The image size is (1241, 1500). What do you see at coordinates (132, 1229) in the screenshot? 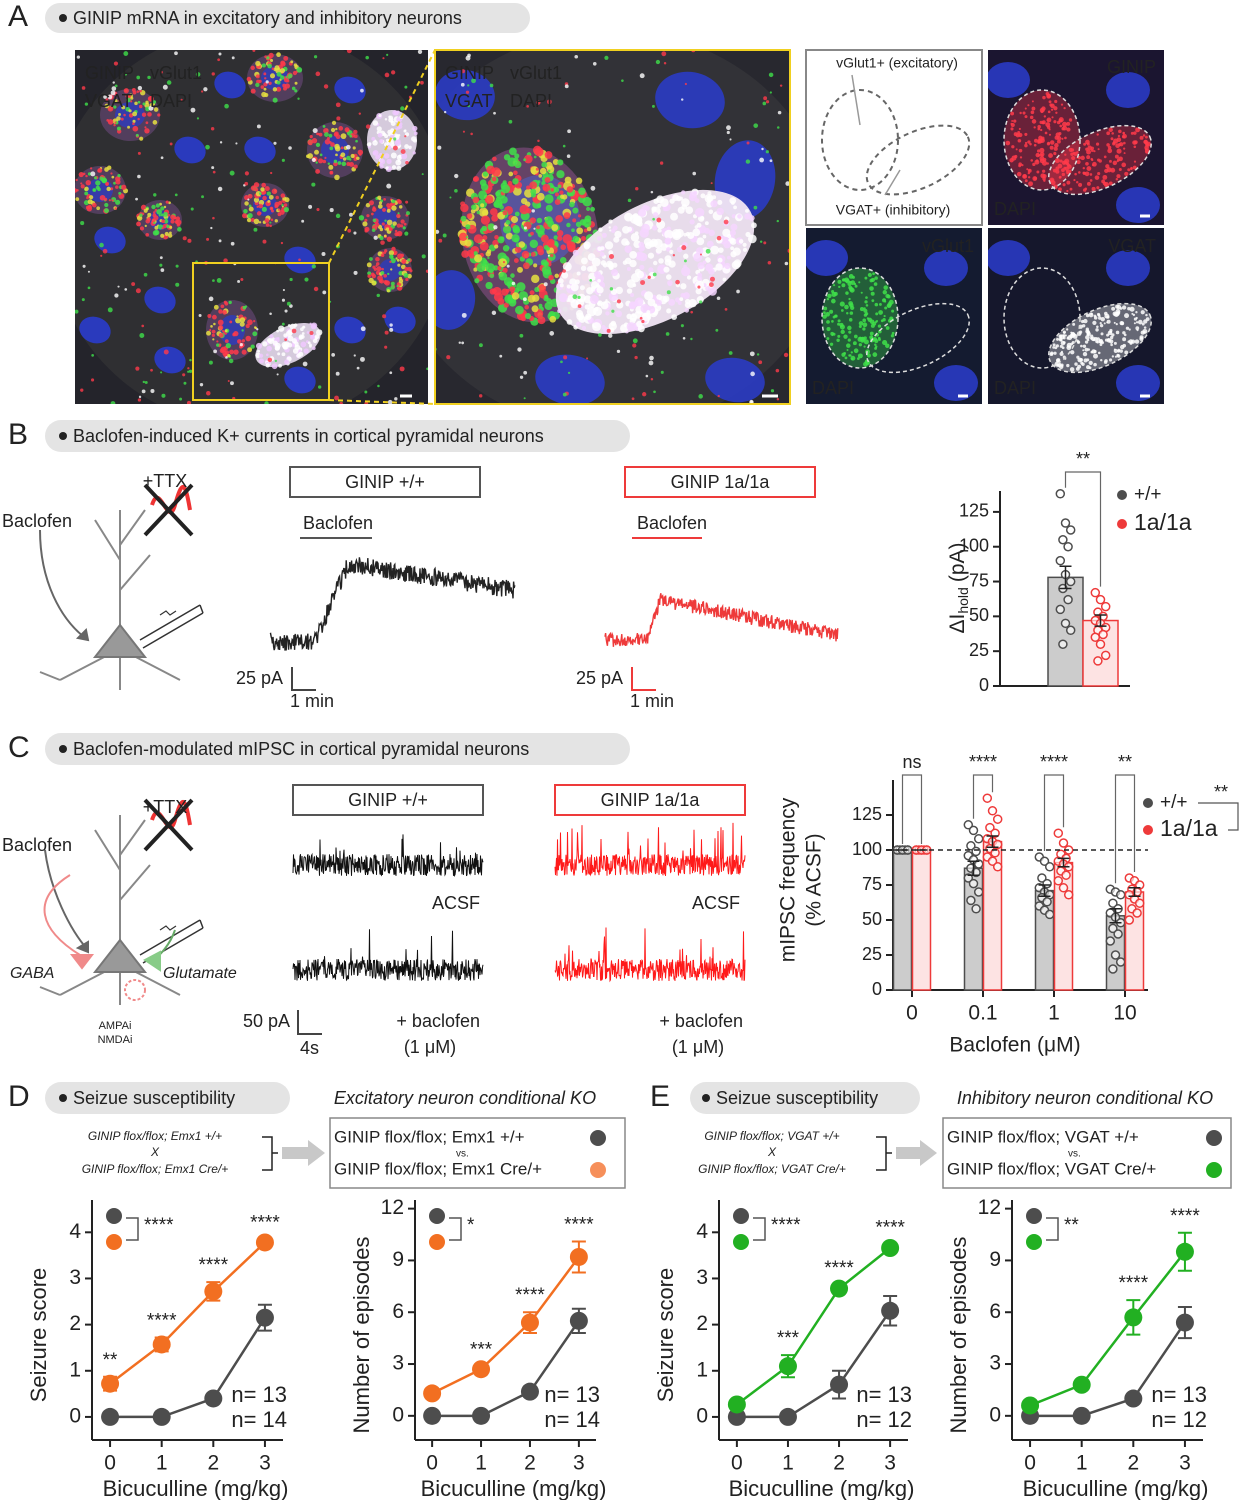
I see `significance-bracket` at bounding box center [132, 1229].